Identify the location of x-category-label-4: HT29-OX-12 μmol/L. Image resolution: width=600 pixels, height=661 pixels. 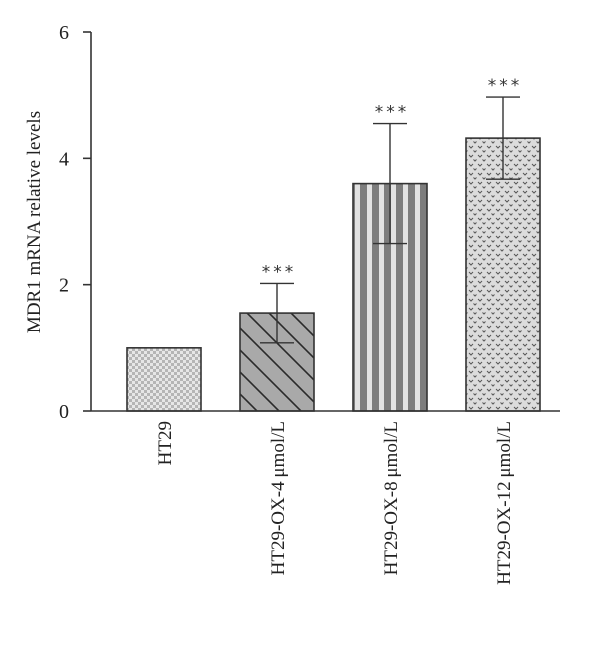
(504, 503).